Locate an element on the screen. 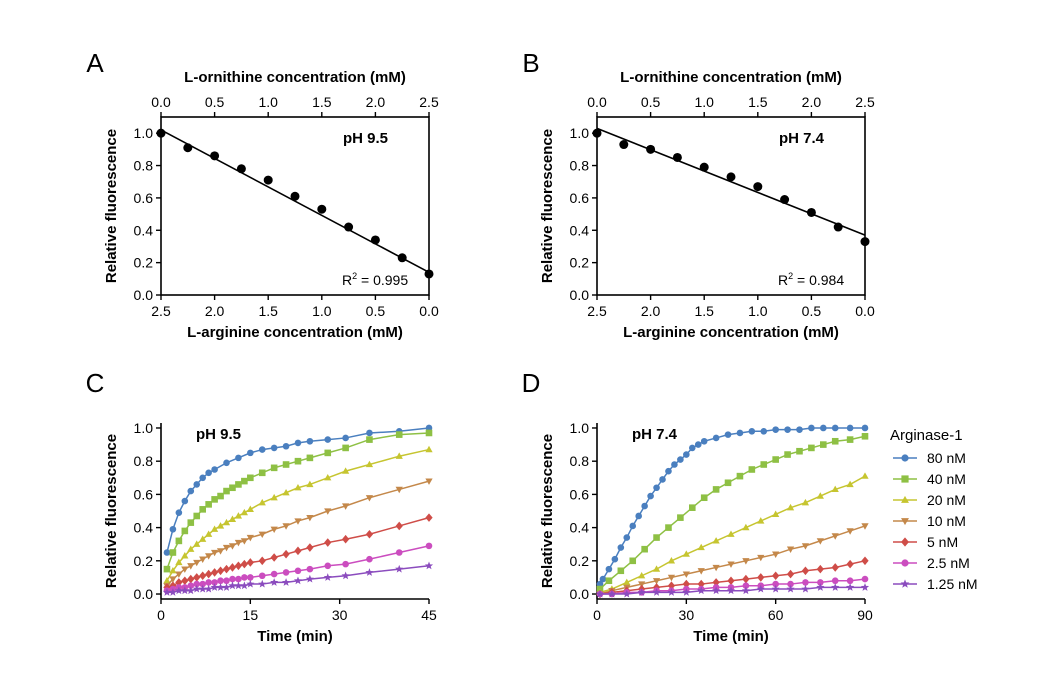 The height and width of the screenshot is (700, 1063). y-tick-label: 0.8 is located at coordinates (580, 461).